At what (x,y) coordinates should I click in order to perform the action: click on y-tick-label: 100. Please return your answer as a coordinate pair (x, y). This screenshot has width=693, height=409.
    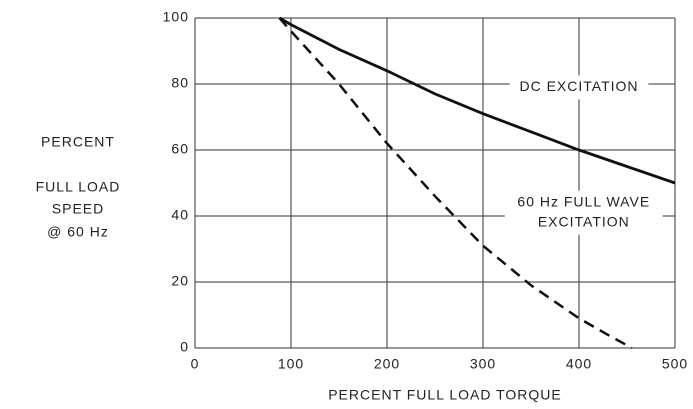
    Looking at the image, I should click on (176, 17).